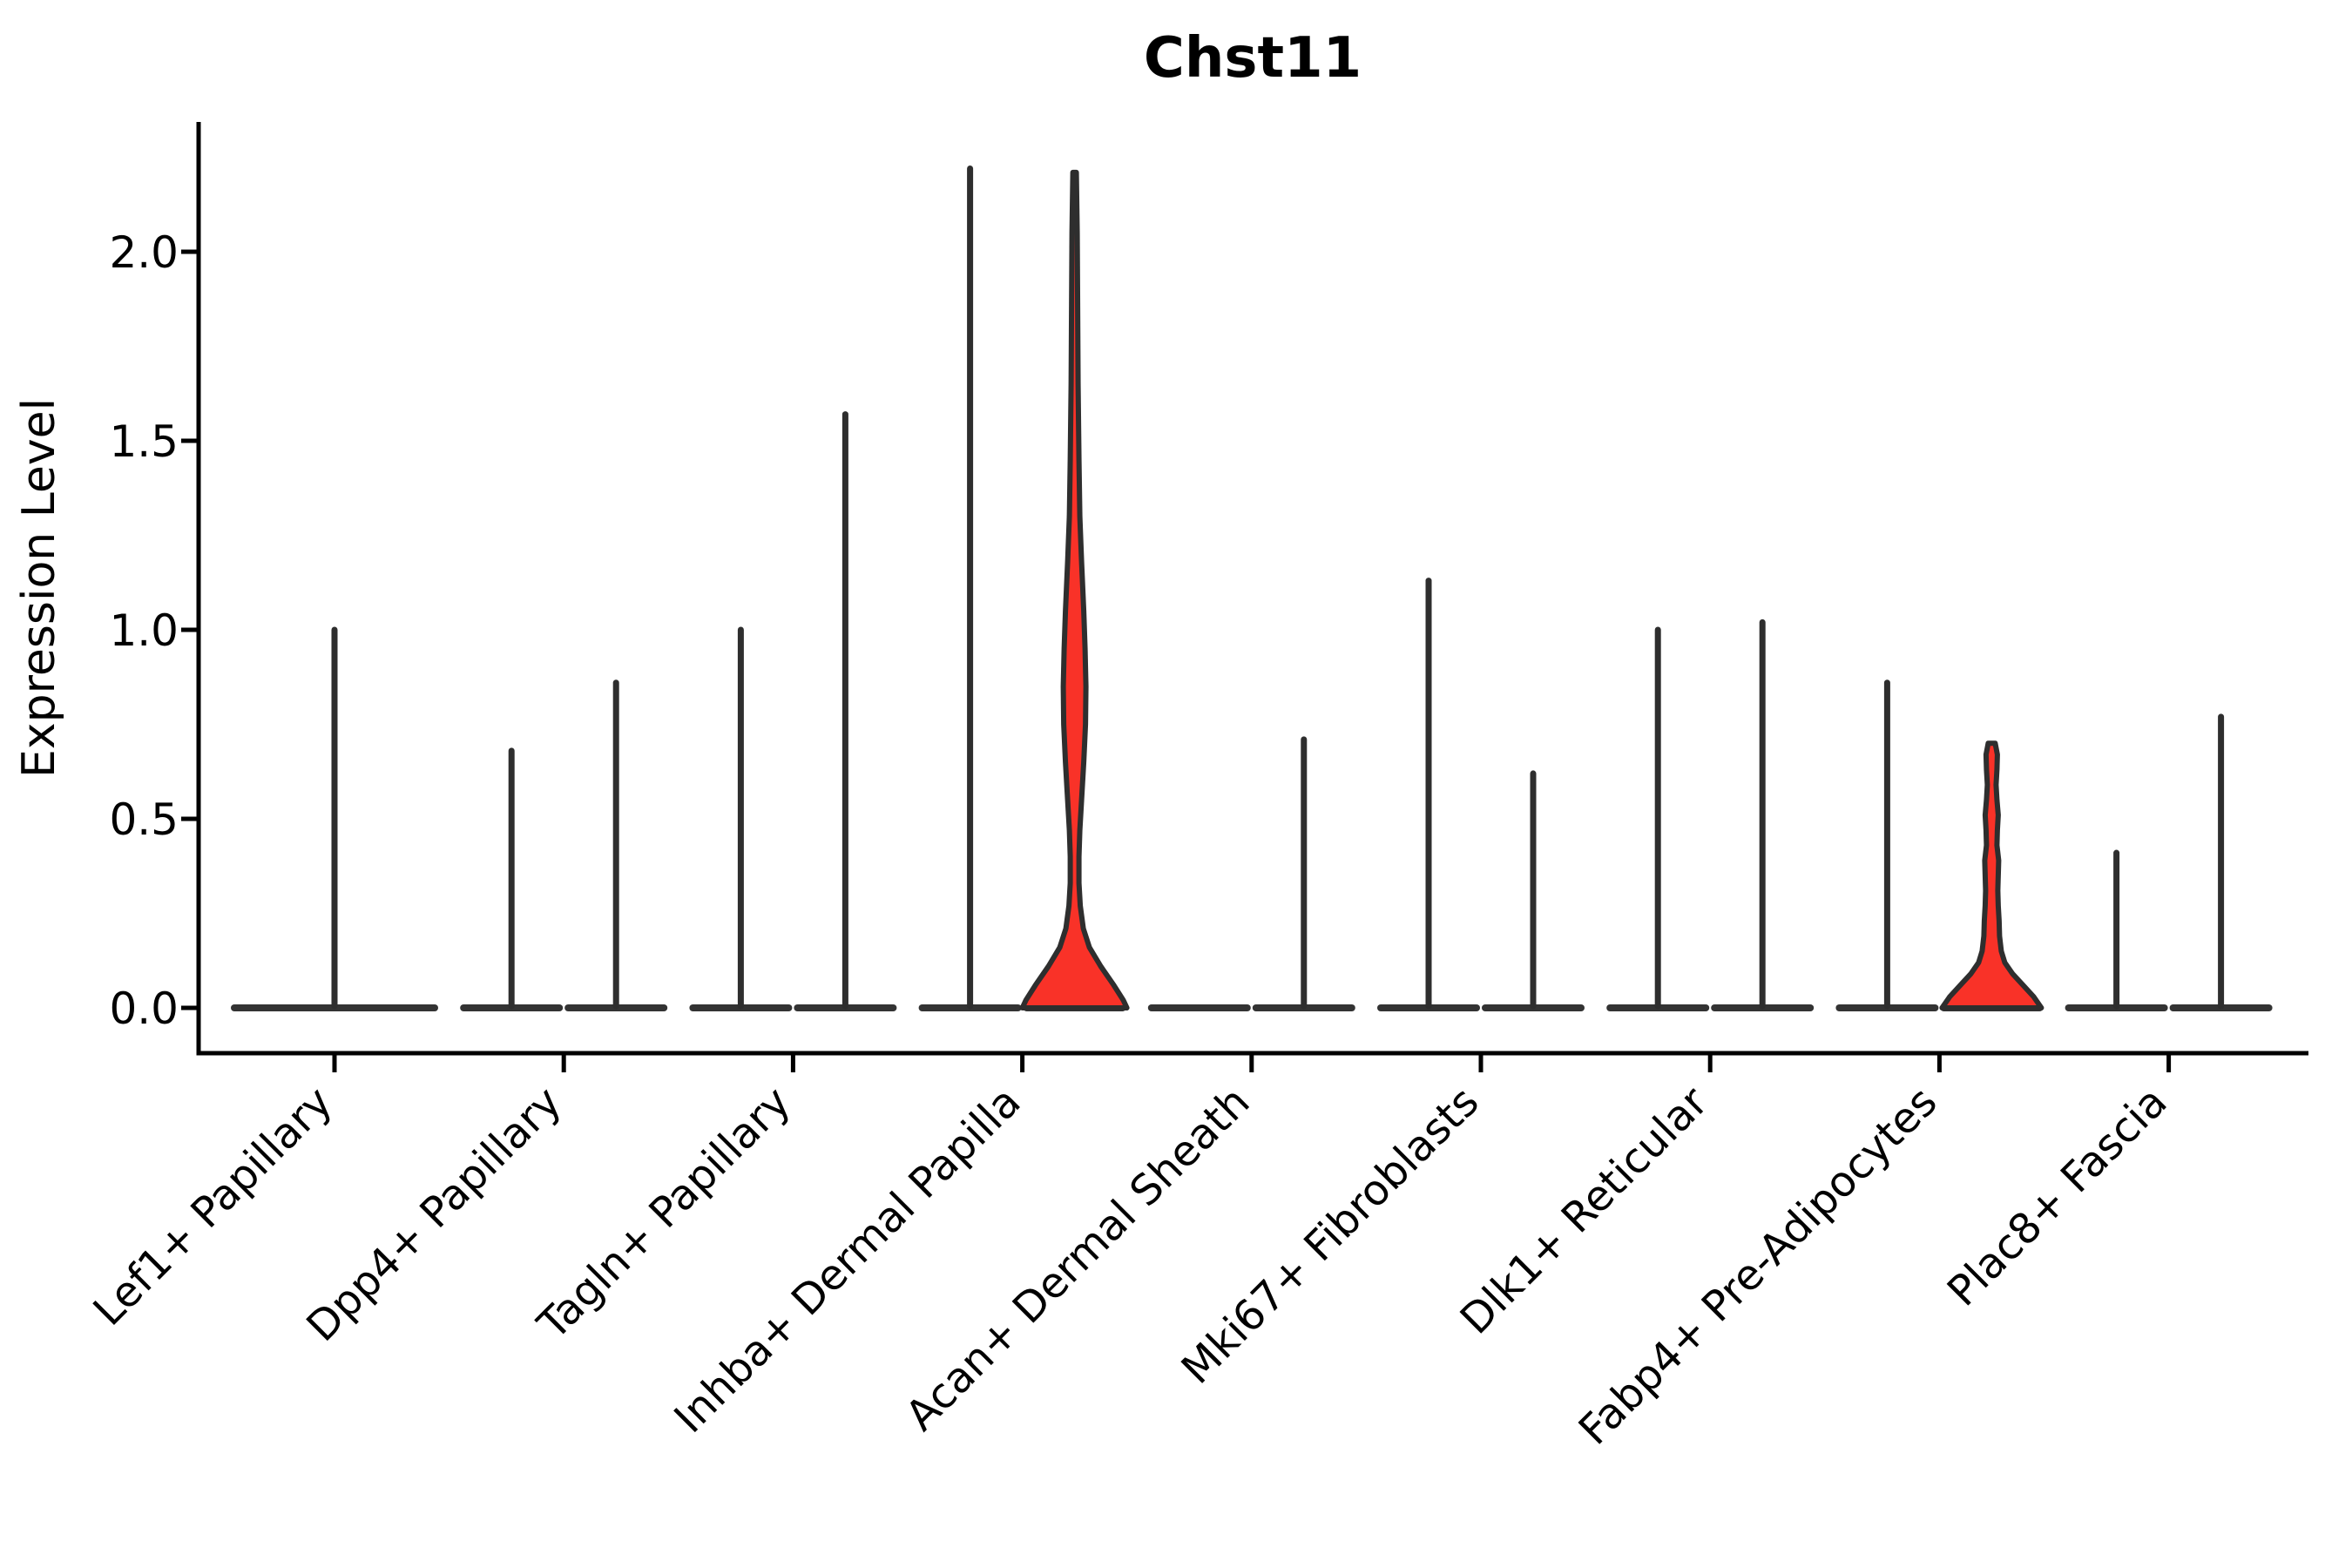 This screenshot has height=1568, width=2352. Describe the element at coordinates (1585, 1211) in the screenshot. I see `x-label-dlk1: Dlk1+ Reticular` at that location.